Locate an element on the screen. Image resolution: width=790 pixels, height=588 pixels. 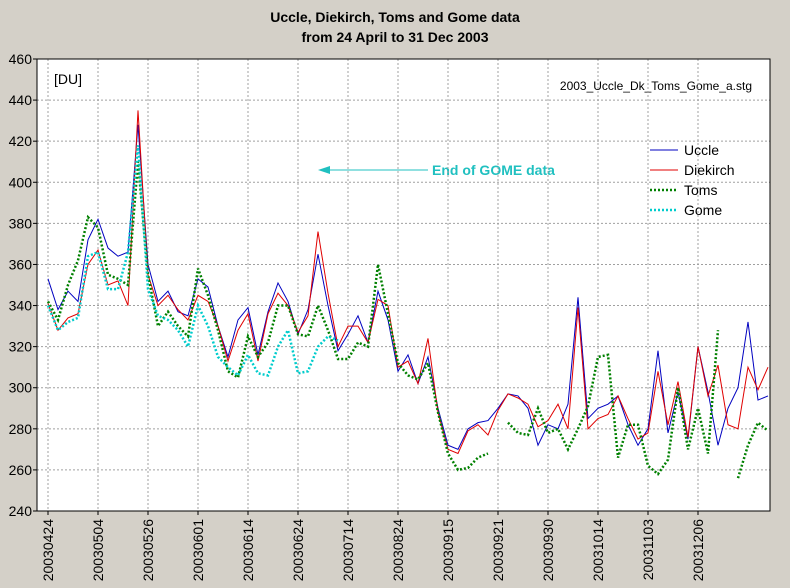
legend-label: Uccle is located at coordinates (701, 150).